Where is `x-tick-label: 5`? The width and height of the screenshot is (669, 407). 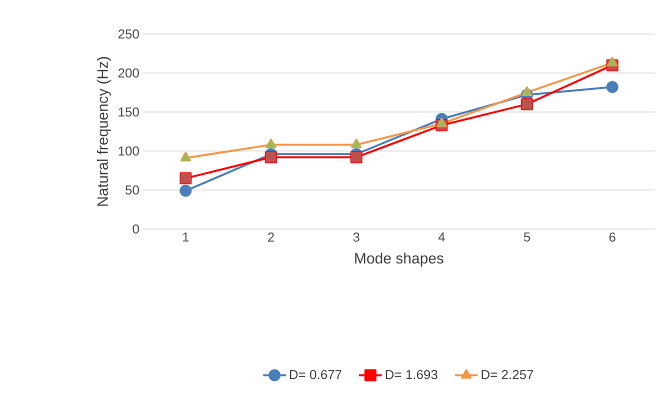
x-tick-label: 5 is located at coordinates (527, 237).